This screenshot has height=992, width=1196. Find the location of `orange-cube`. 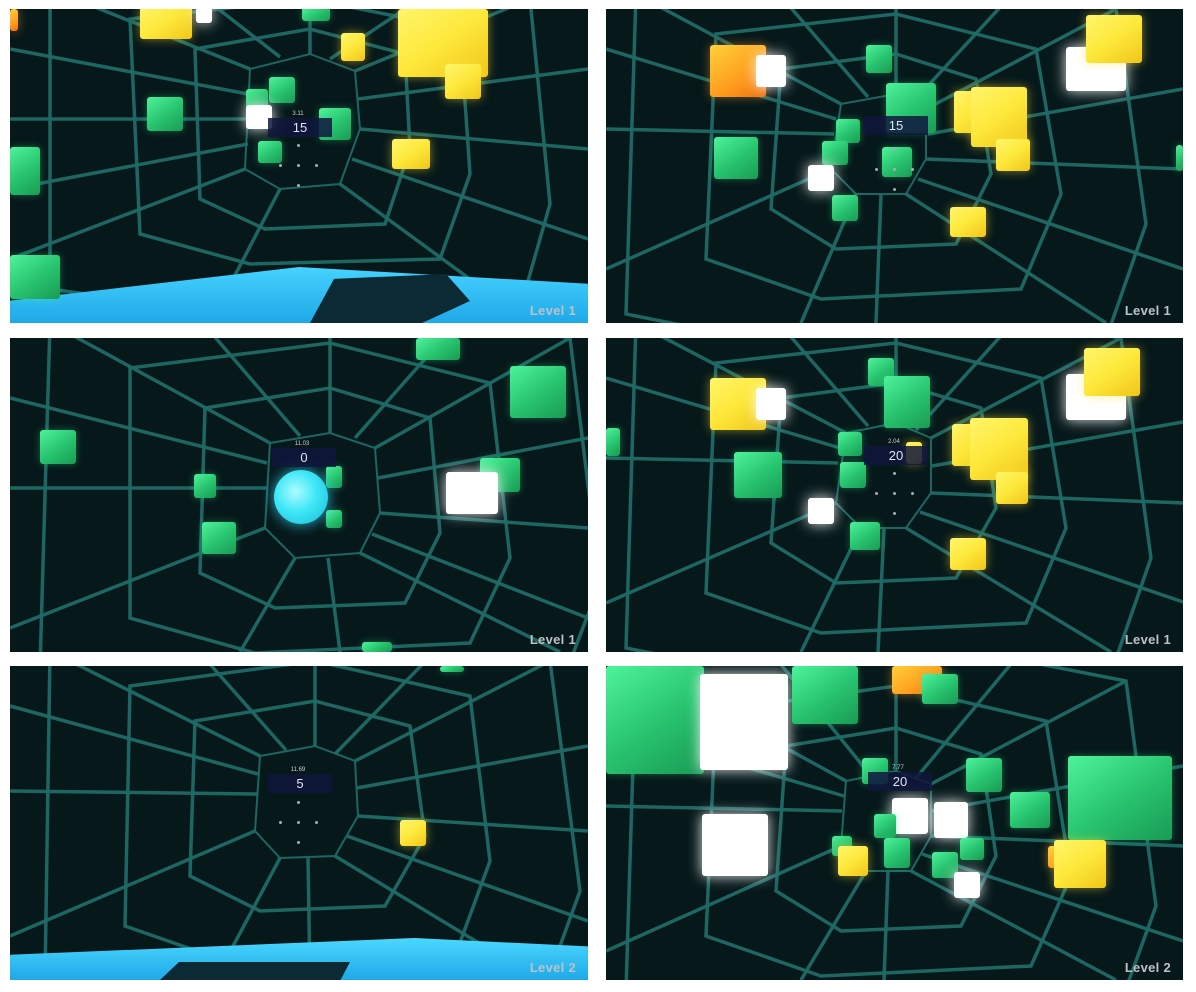

orange-cube is located at coordinates (14, 20).